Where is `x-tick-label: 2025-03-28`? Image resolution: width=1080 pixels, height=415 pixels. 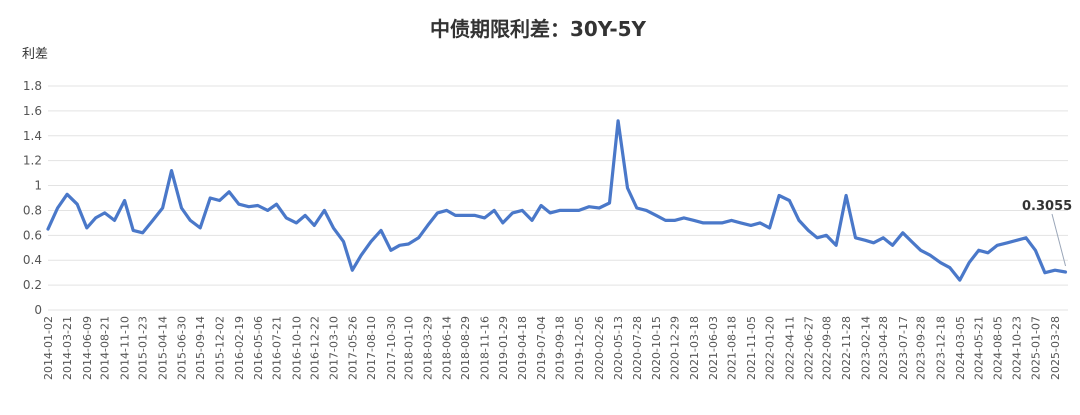 x-tick-label: 2025-03-28 is located at coordinates (1055, 348).